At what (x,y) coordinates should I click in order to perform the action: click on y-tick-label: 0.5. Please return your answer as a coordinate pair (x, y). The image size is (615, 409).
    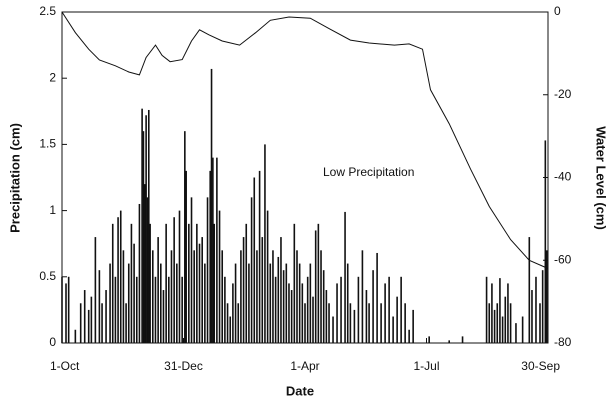
    Looking at the image, I should click on (47, 276).